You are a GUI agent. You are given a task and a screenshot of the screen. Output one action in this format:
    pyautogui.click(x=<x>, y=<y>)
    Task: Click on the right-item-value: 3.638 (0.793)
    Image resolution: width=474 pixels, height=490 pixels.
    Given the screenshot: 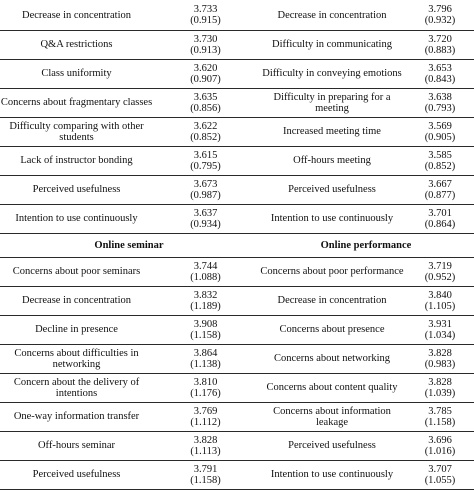 What is the action you would take?
    pyautogui.click(x=440, y=103)
    